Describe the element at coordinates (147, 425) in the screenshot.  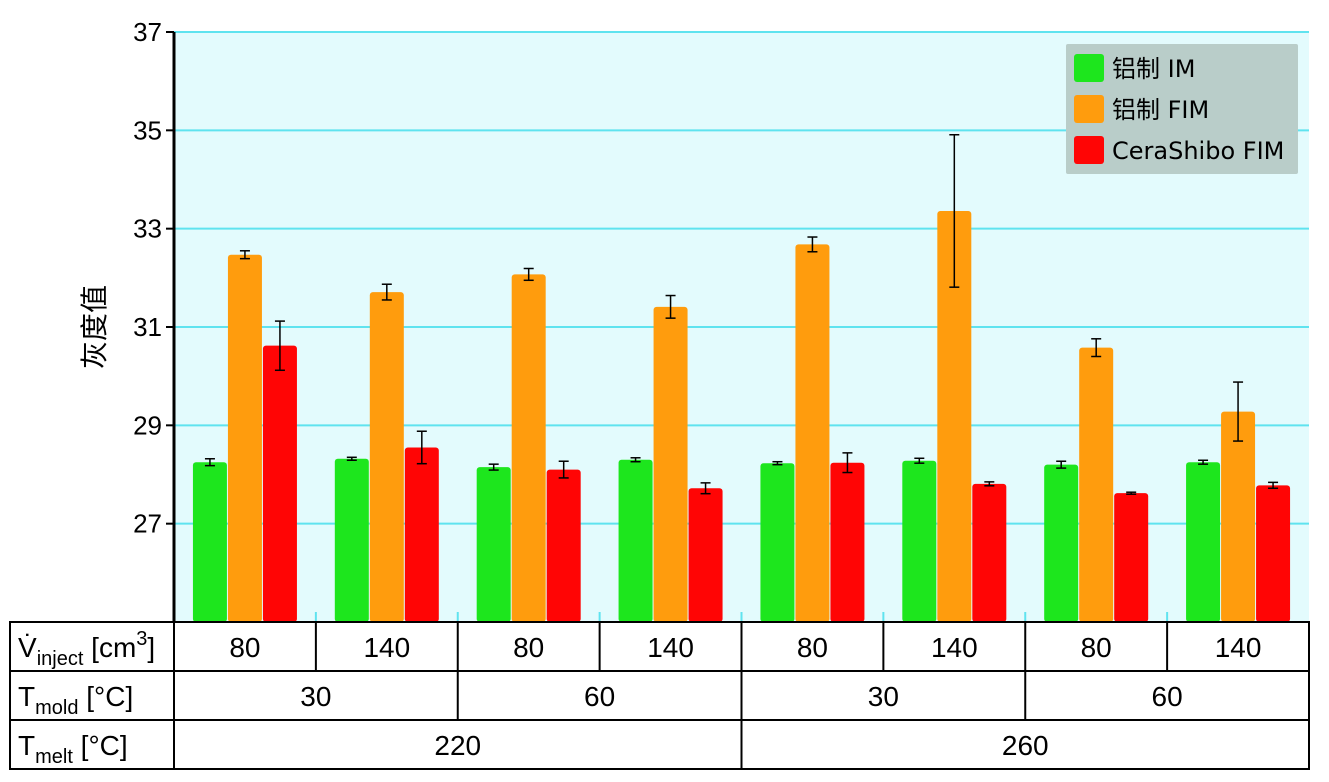
I see `y-tick-label: 29` at that location.